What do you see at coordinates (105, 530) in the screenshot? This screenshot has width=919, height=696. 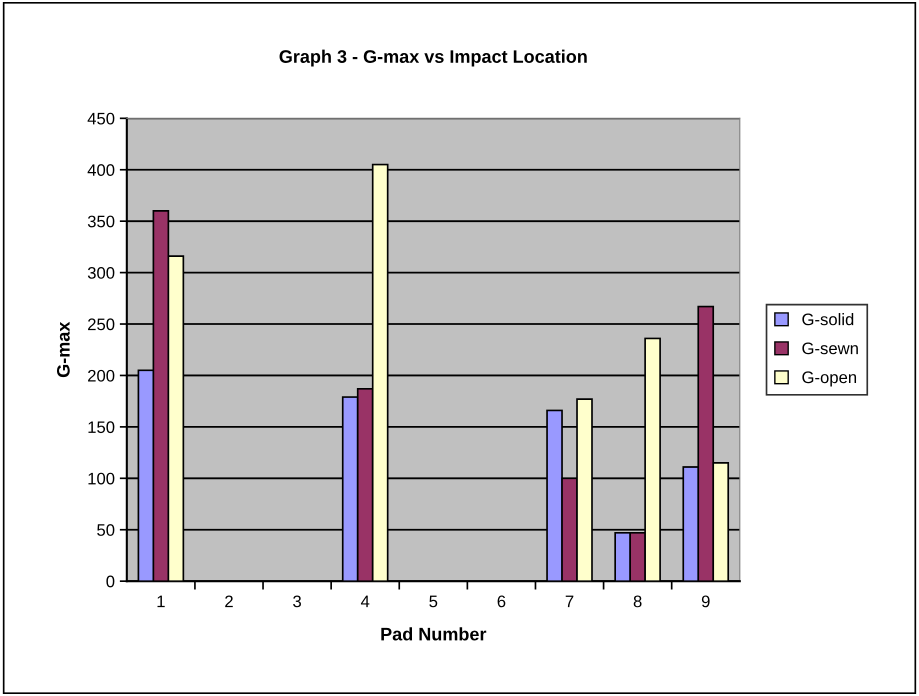 I see `y-tick-label: 50` at bounding box center [105, 530].